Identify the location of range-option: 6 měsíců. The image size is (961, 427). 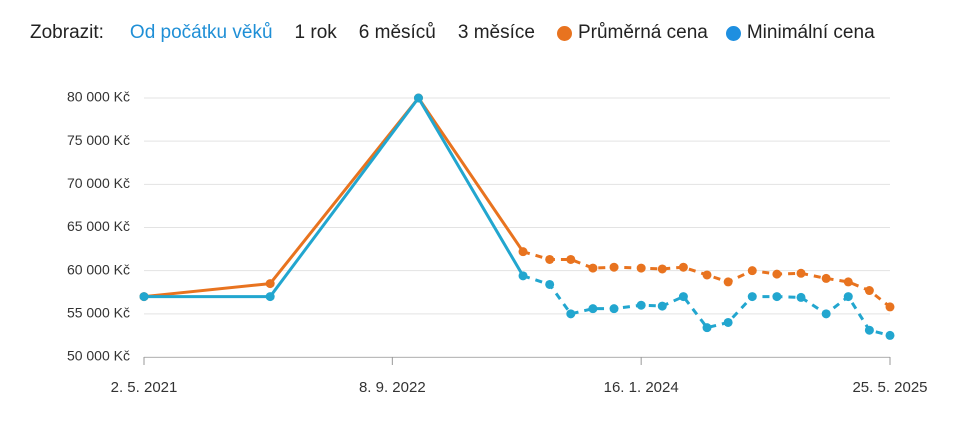
(397, 32).